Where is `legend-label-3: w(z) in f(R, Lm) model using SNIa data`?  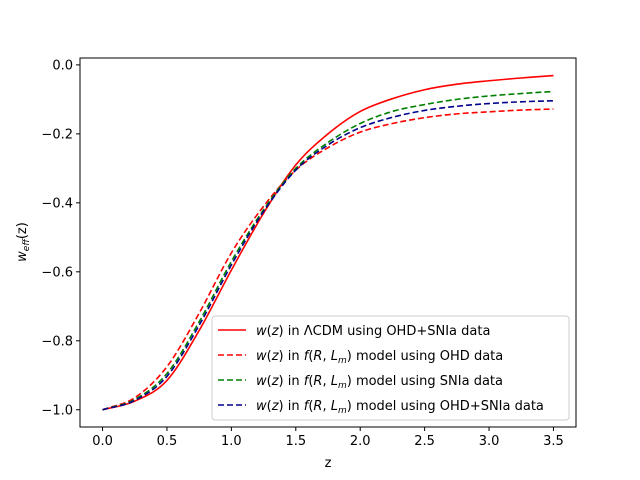
legend-label-3: w(z) in f(R, Lm) model using SNIa data is located at coordinates (379, 382).